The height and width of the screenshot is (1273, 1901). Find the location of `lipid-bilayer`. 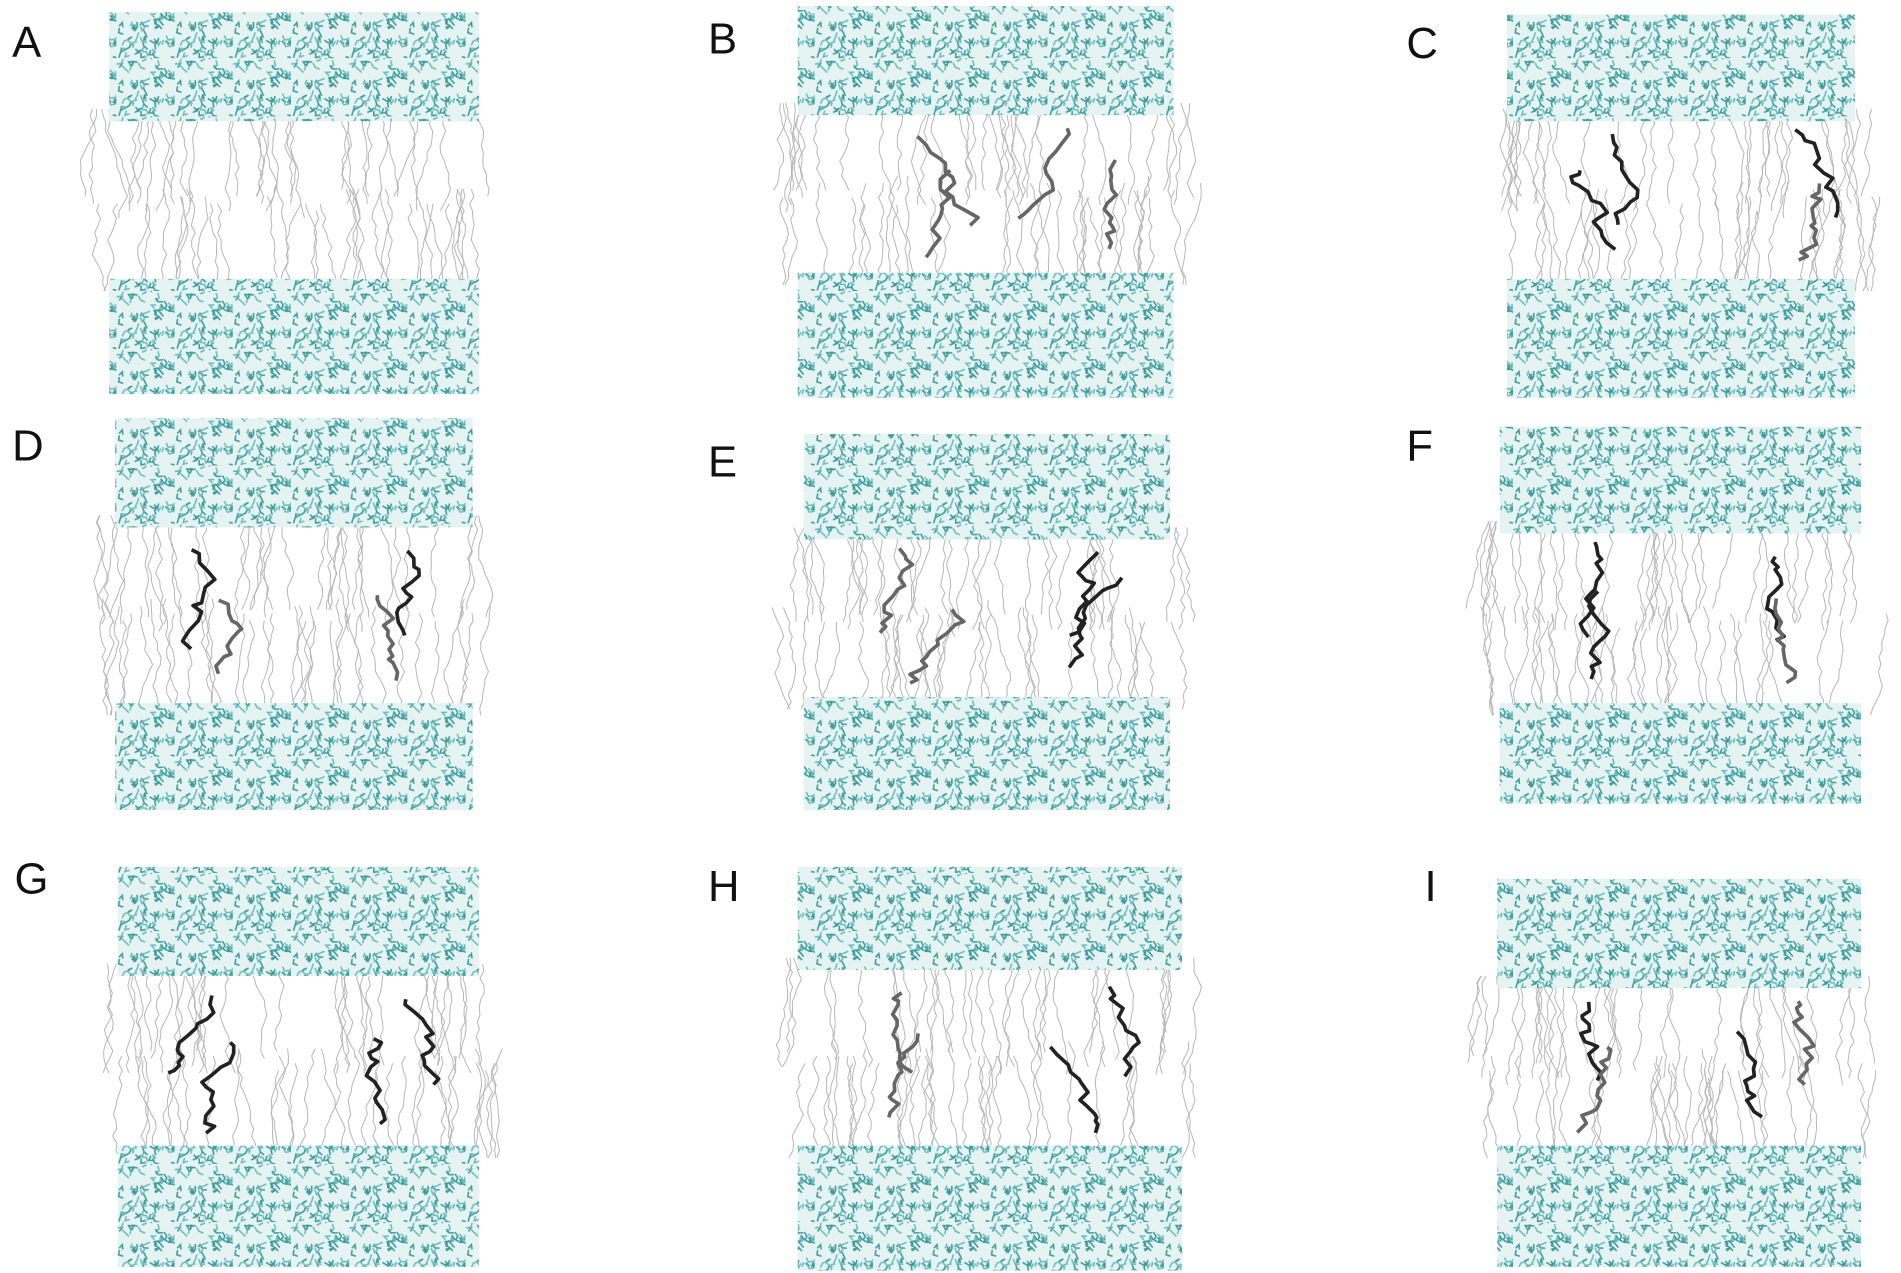

lipid-bilayer is located at coordinates (1671, 1067).